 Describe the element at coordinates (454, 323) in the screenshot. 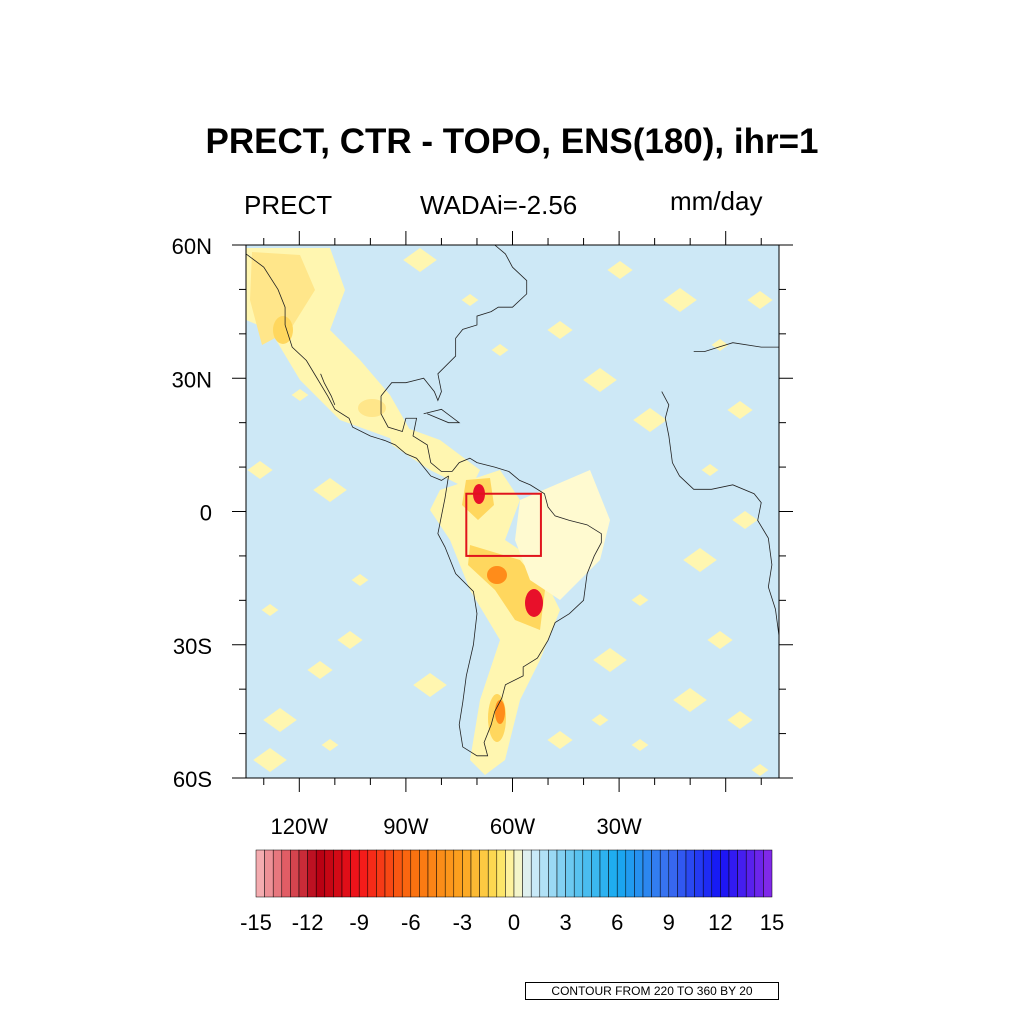

I see `coastline-atlantic-north-america` at that location.